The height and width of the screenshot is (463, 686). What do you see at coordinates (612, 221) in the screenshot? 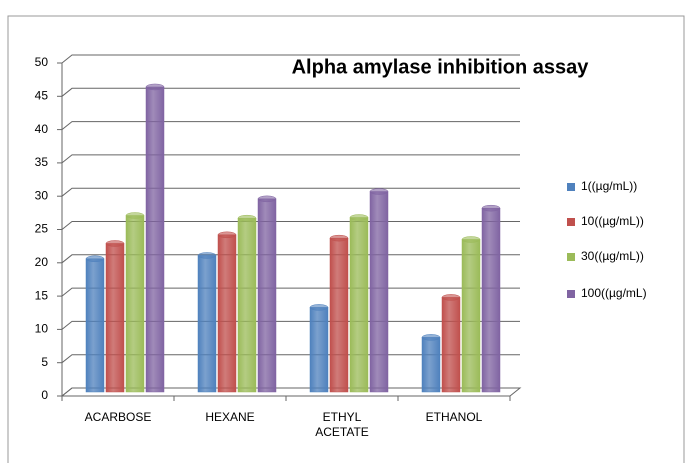
I see `legend-label: 10((µg/mL))` at bounding box center [612, 221].